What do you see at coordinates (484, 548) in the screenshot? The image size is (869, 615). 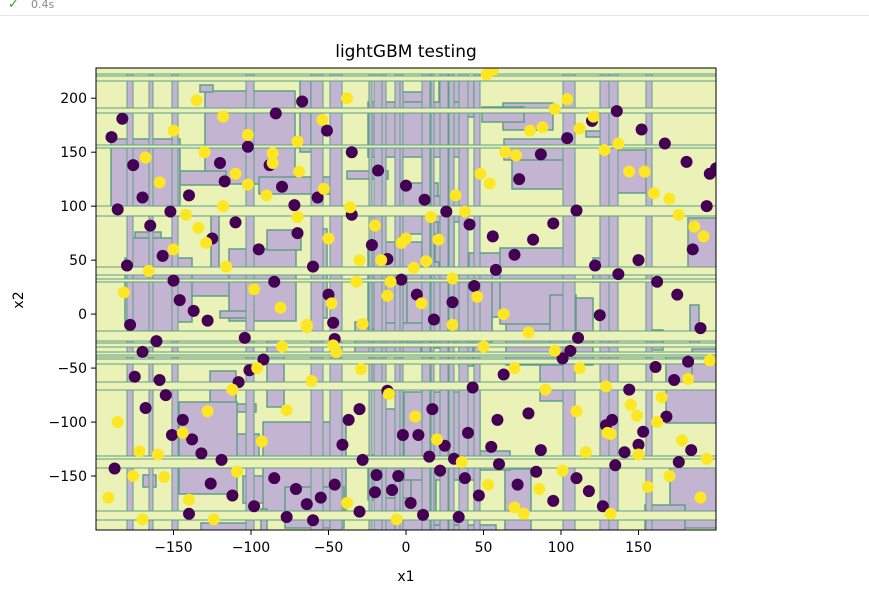 I see `x-tick-label: 50` at bounding box center [484, 548].